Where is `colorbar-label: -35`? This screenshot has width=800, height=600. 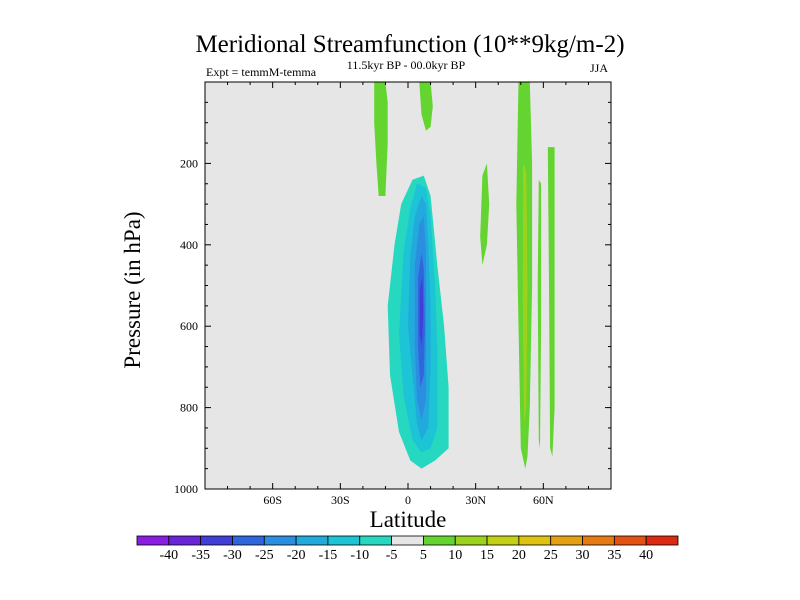 colorbar-label: -35 is located at coordinates (200, 555).